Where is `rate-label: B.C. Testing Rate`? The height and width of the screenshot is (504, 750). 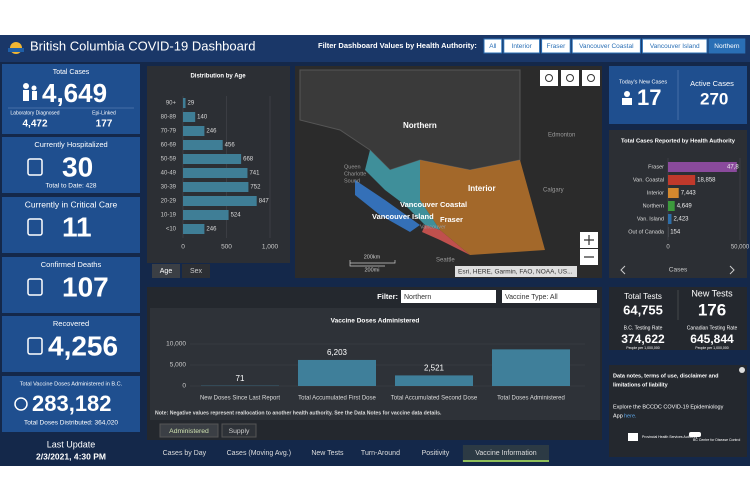
rate-label: B.C. Testing Rate is located at coordinates (643, 328).